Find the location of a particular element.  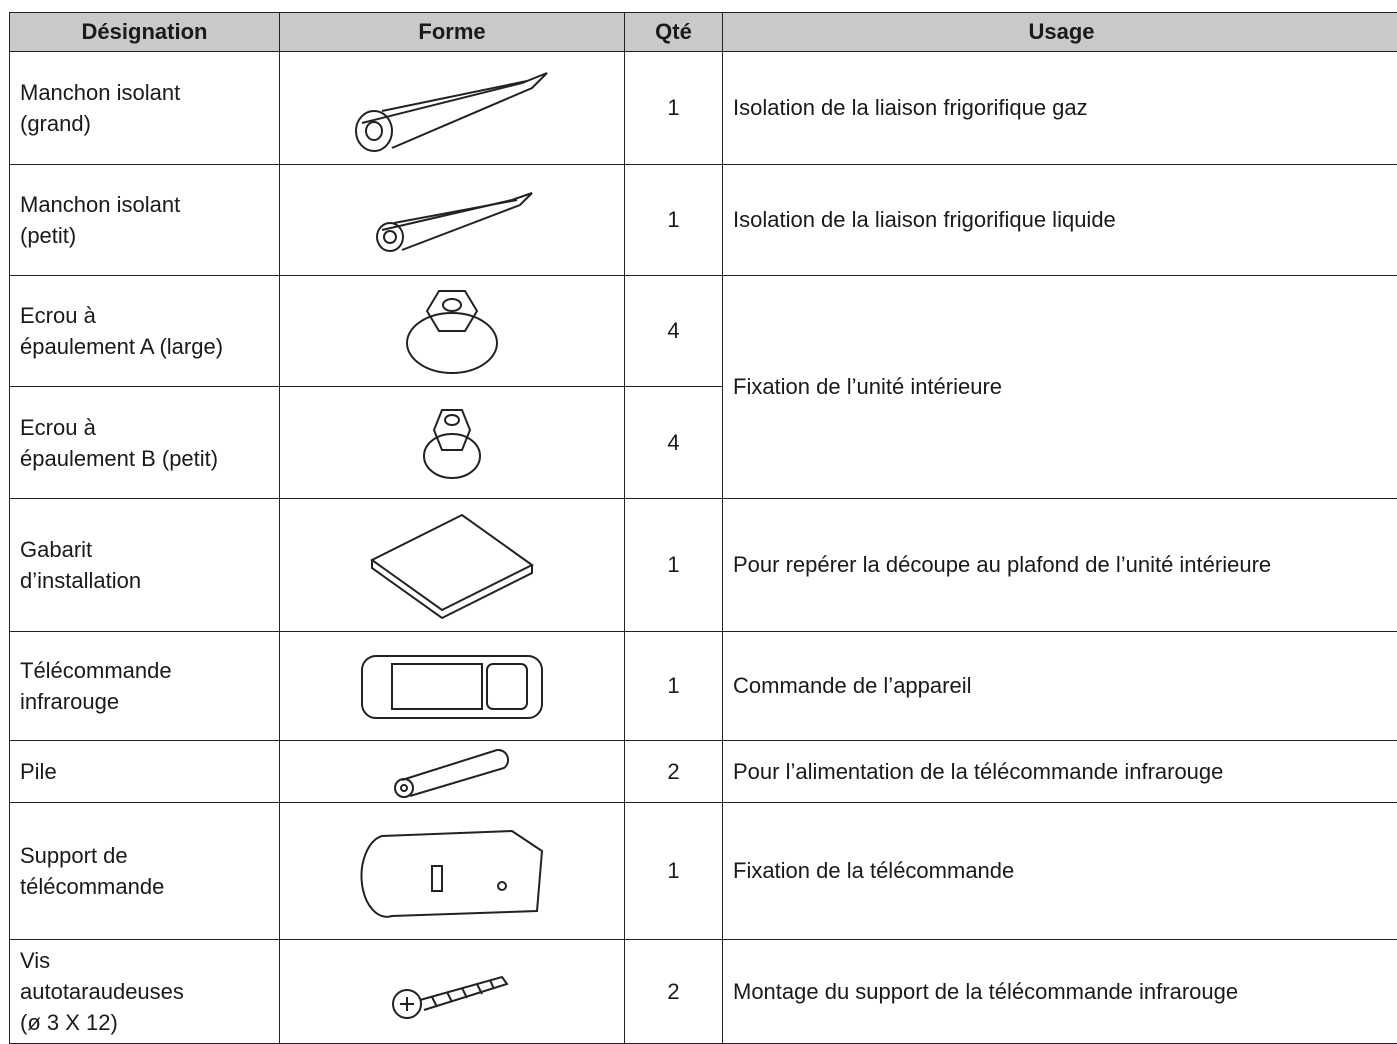

designation-line: (petit) is located at coordinates (48, 235).